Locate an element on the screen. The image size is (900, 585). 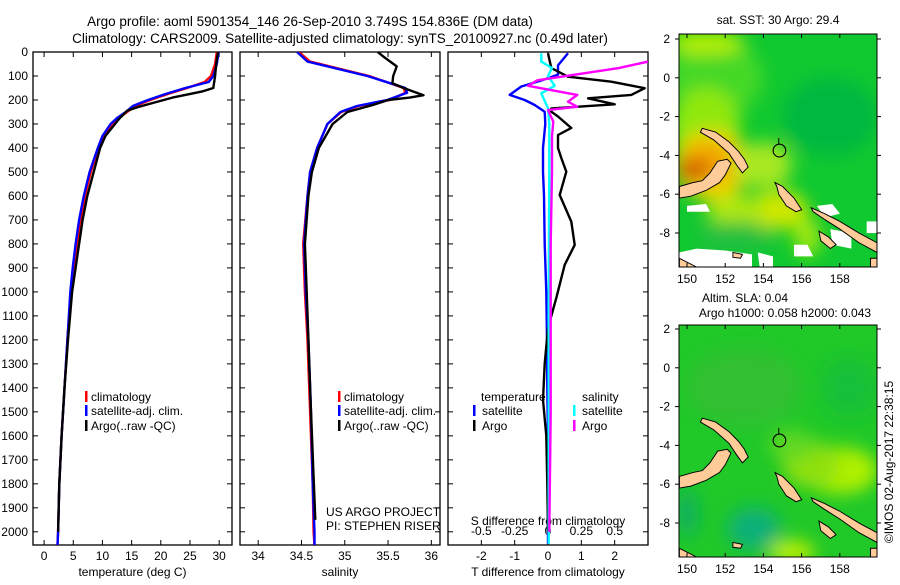
secondary-x-tick-label: 0.25 is located at coordinates (582, 531).